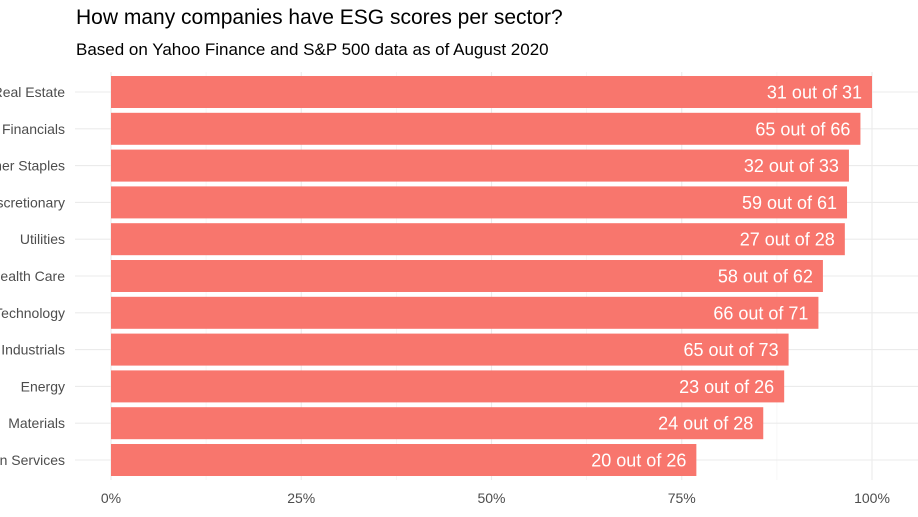  What do you see at coordinates (42, 239) in the screenshot?
I see `category-label: Utilities` at bounding box center [42, 239].